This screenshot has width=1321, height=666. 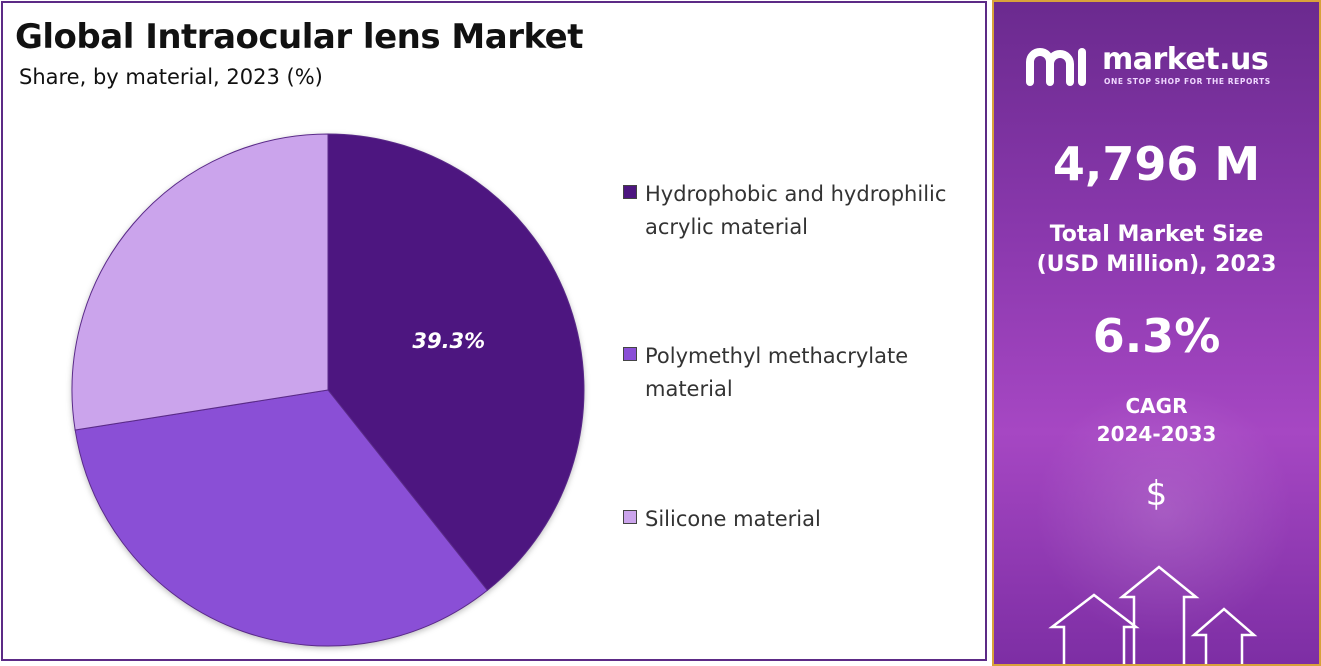 I want to click on market-size-label-line2: (USD Million), 2023, so click(x=1156, y=264).